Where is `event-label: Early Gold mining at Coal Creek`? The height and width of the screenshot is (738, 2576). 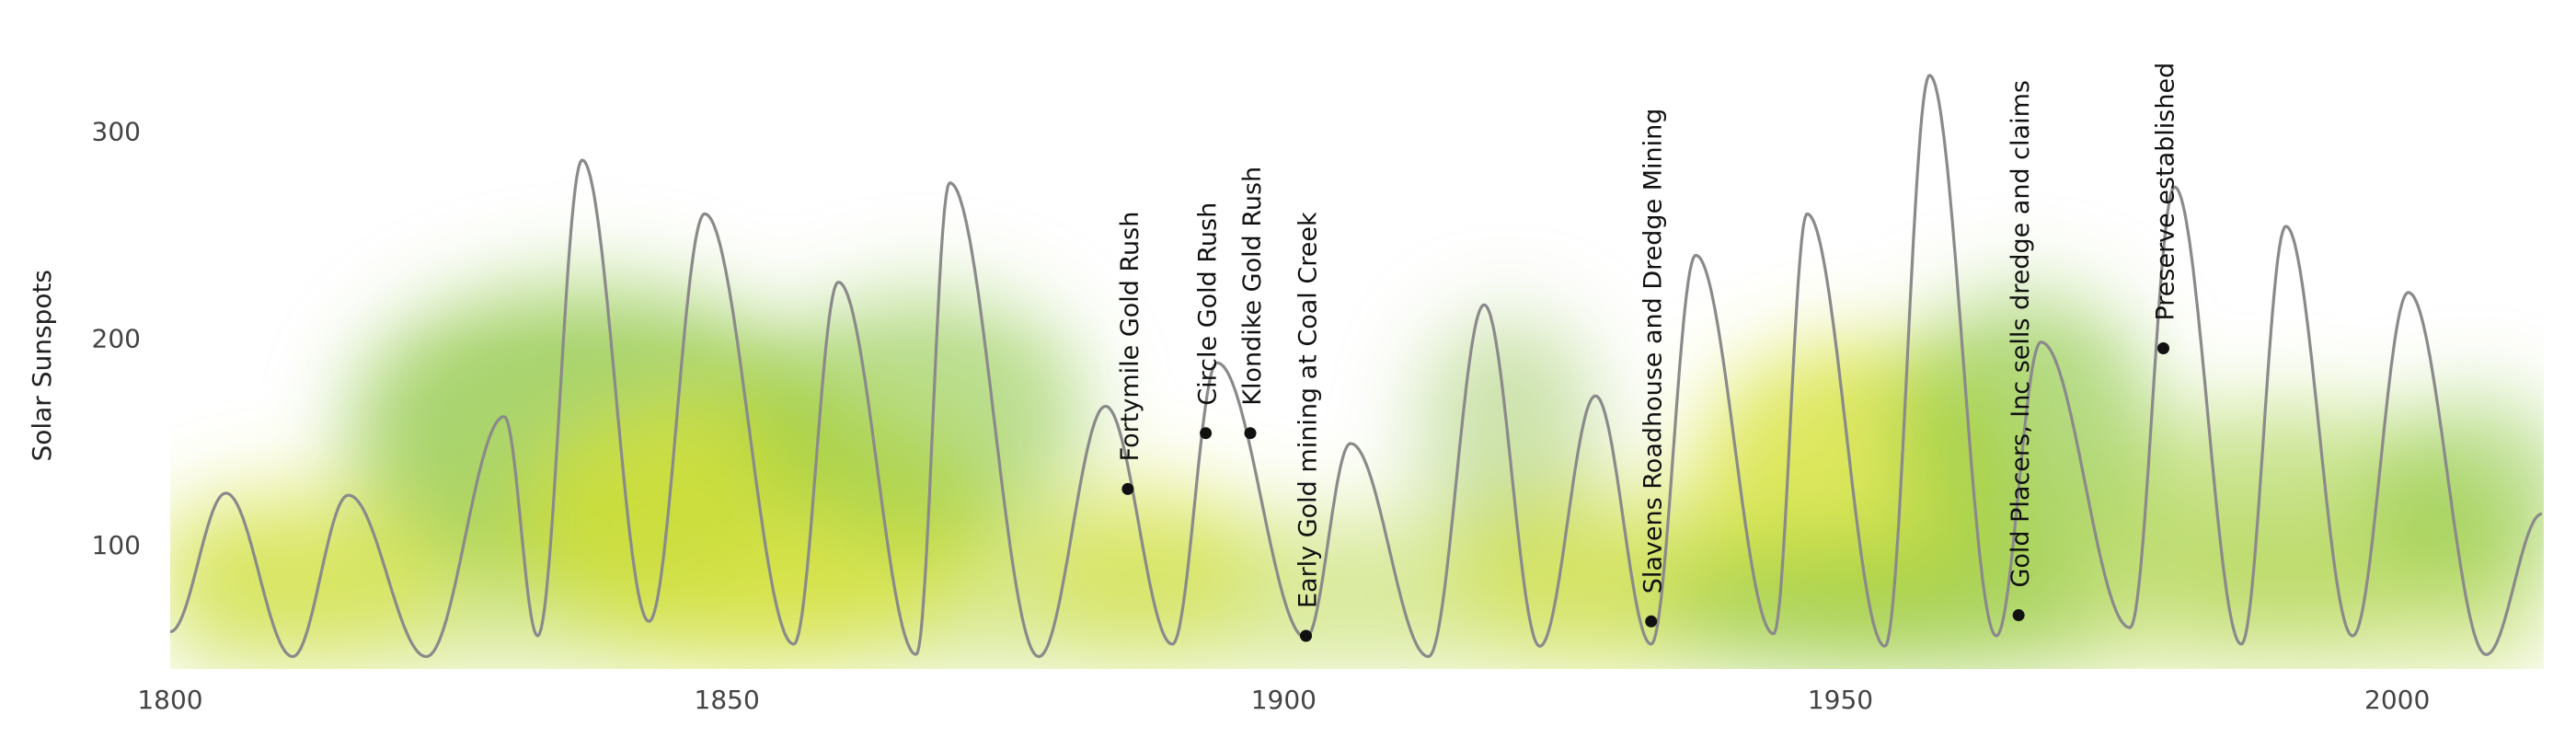
event-label: Early Gold mining at Coal Creek is located at coordinates (1308, 410).